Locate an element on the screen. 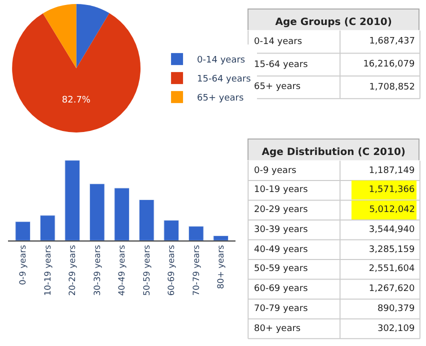  legend-label: 0-14 years is located at coordinates (221, 61).